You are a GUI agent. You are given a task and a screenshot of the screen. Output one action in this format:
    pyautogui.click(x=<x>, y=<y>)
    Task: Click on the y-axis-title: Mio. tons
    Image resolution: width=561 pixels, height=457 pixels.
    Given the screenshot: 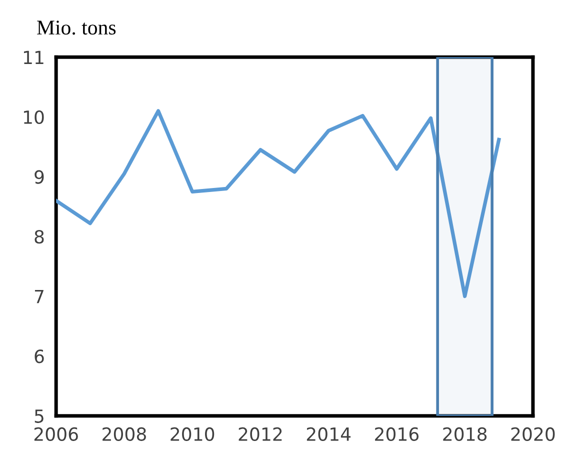 What is the action you would take?
    pyautogui.click(x=76, y=27)
    